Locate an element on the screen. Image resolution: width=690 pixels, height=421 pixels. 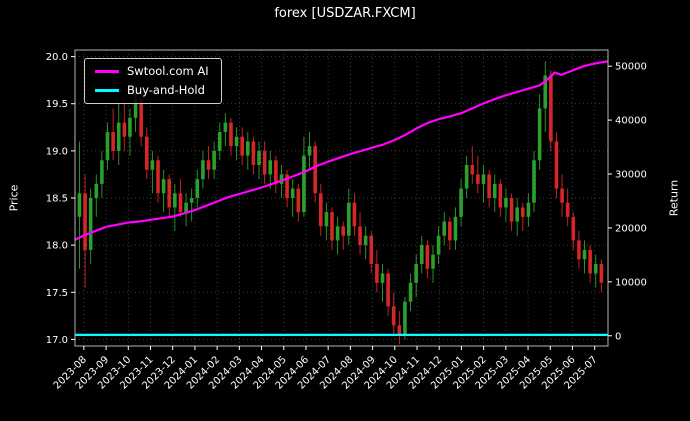
y-axis-label-price: Price is located at coordinates (14, 198).